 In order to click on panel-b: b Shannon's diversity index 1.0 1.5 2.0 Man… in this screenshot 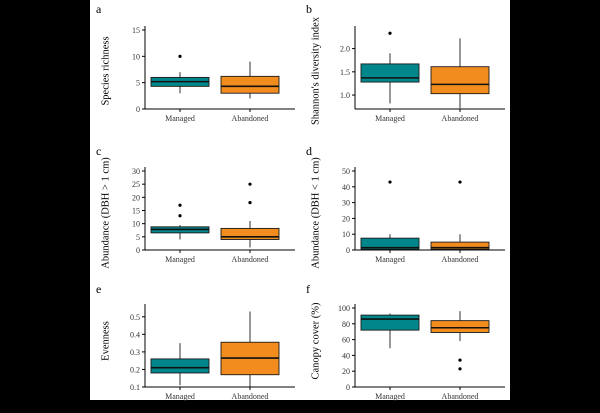, I will do `click(405, 66)`.